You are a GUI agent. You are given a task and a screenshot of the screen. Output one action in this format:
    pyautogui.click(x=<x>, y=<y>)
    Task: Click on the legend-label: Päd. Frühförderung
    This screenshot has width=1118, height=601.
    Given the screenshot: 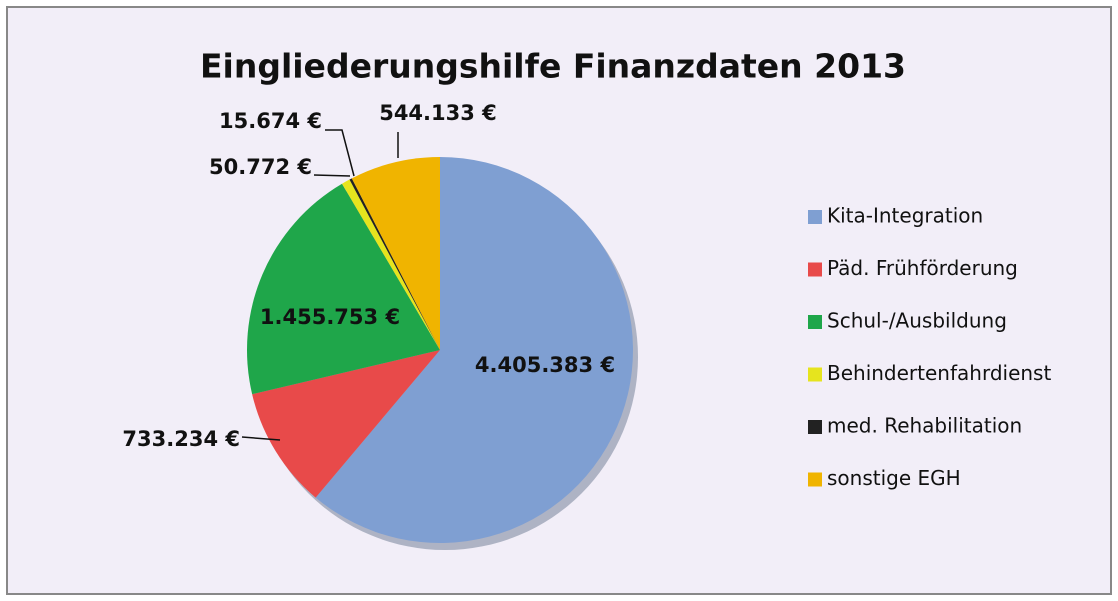 What is the action you would take?
    pyautogui.click(x=922, y=268)
    